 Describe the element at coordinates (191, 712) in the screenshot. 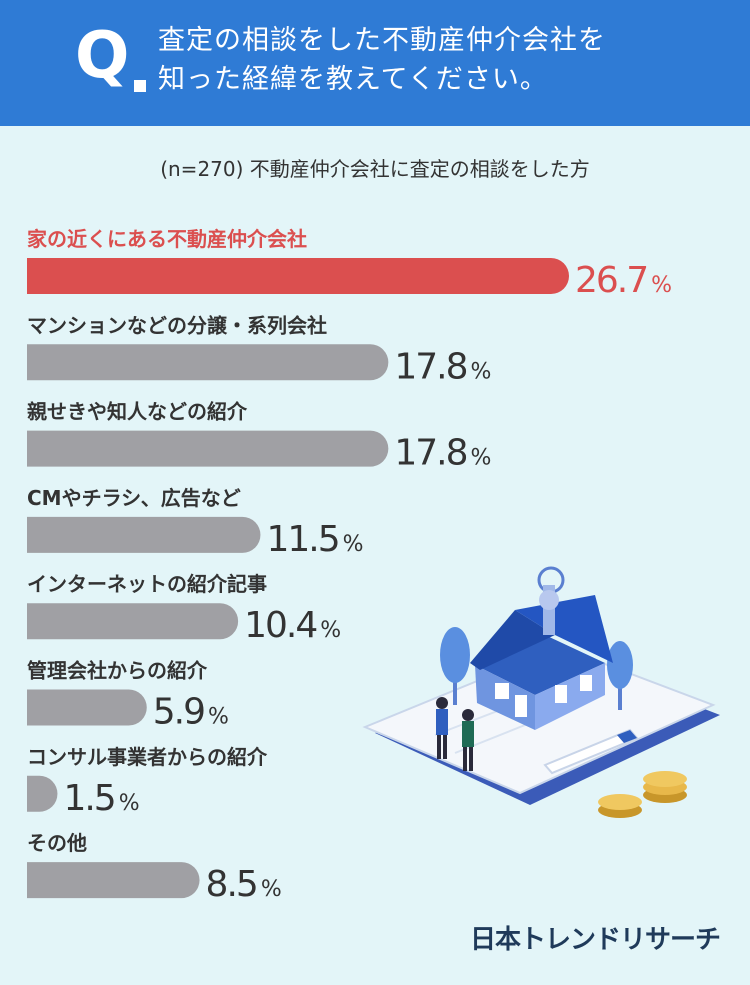

I see `value-label: 5.9%` at that location.